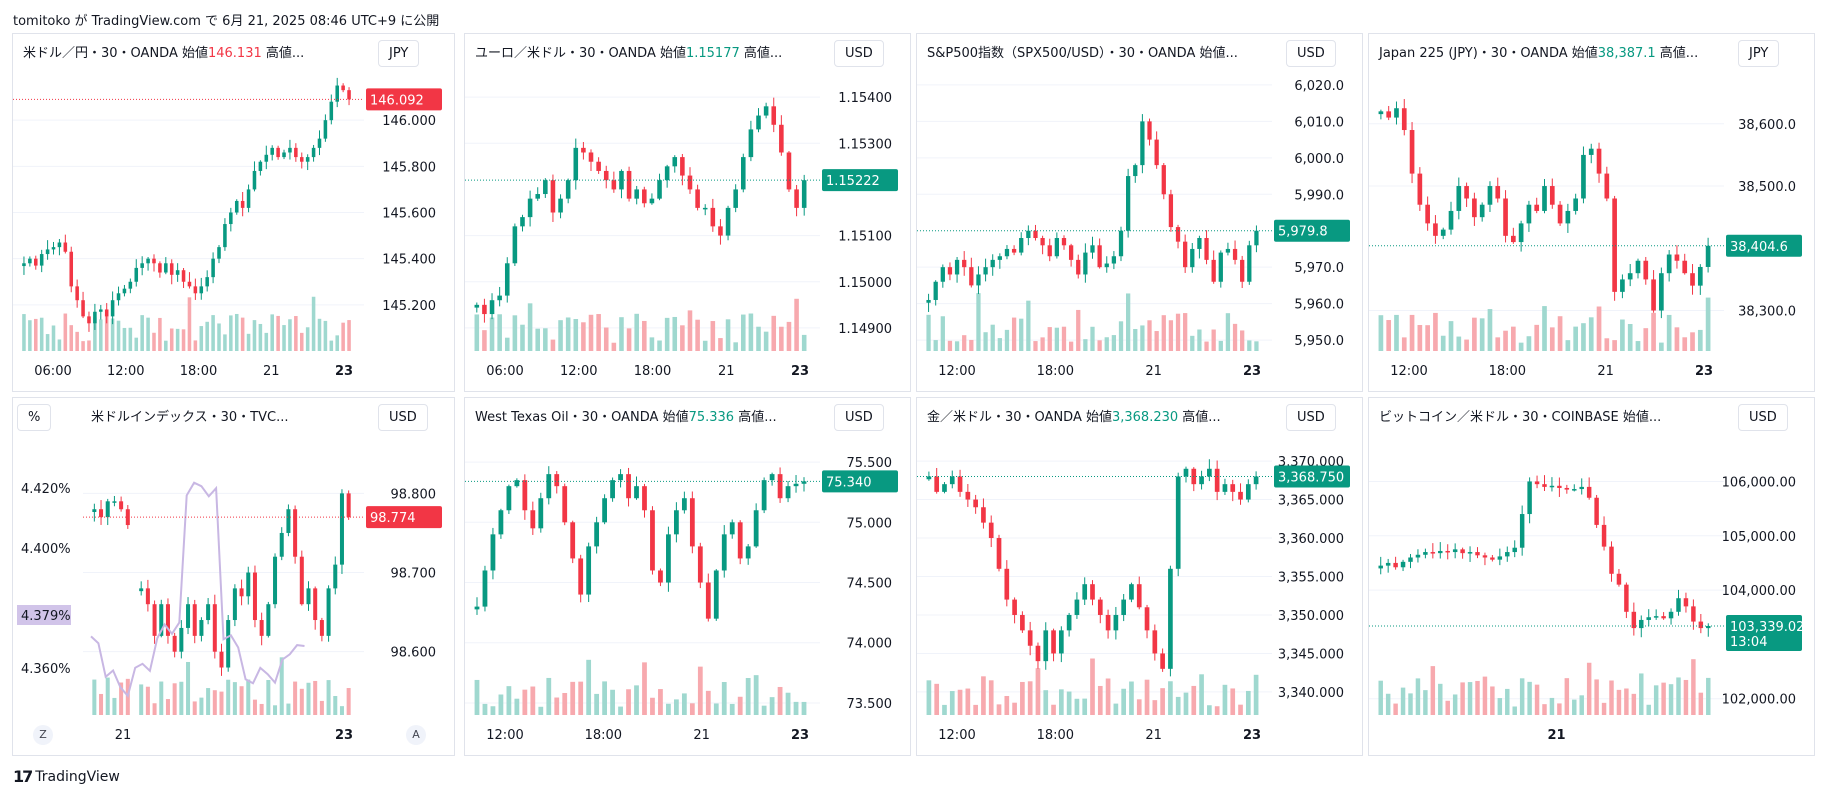 The height and width of the screenshot is (798, 1825). I want to click on x-tick-label: 18:00, so click(1055, 371).